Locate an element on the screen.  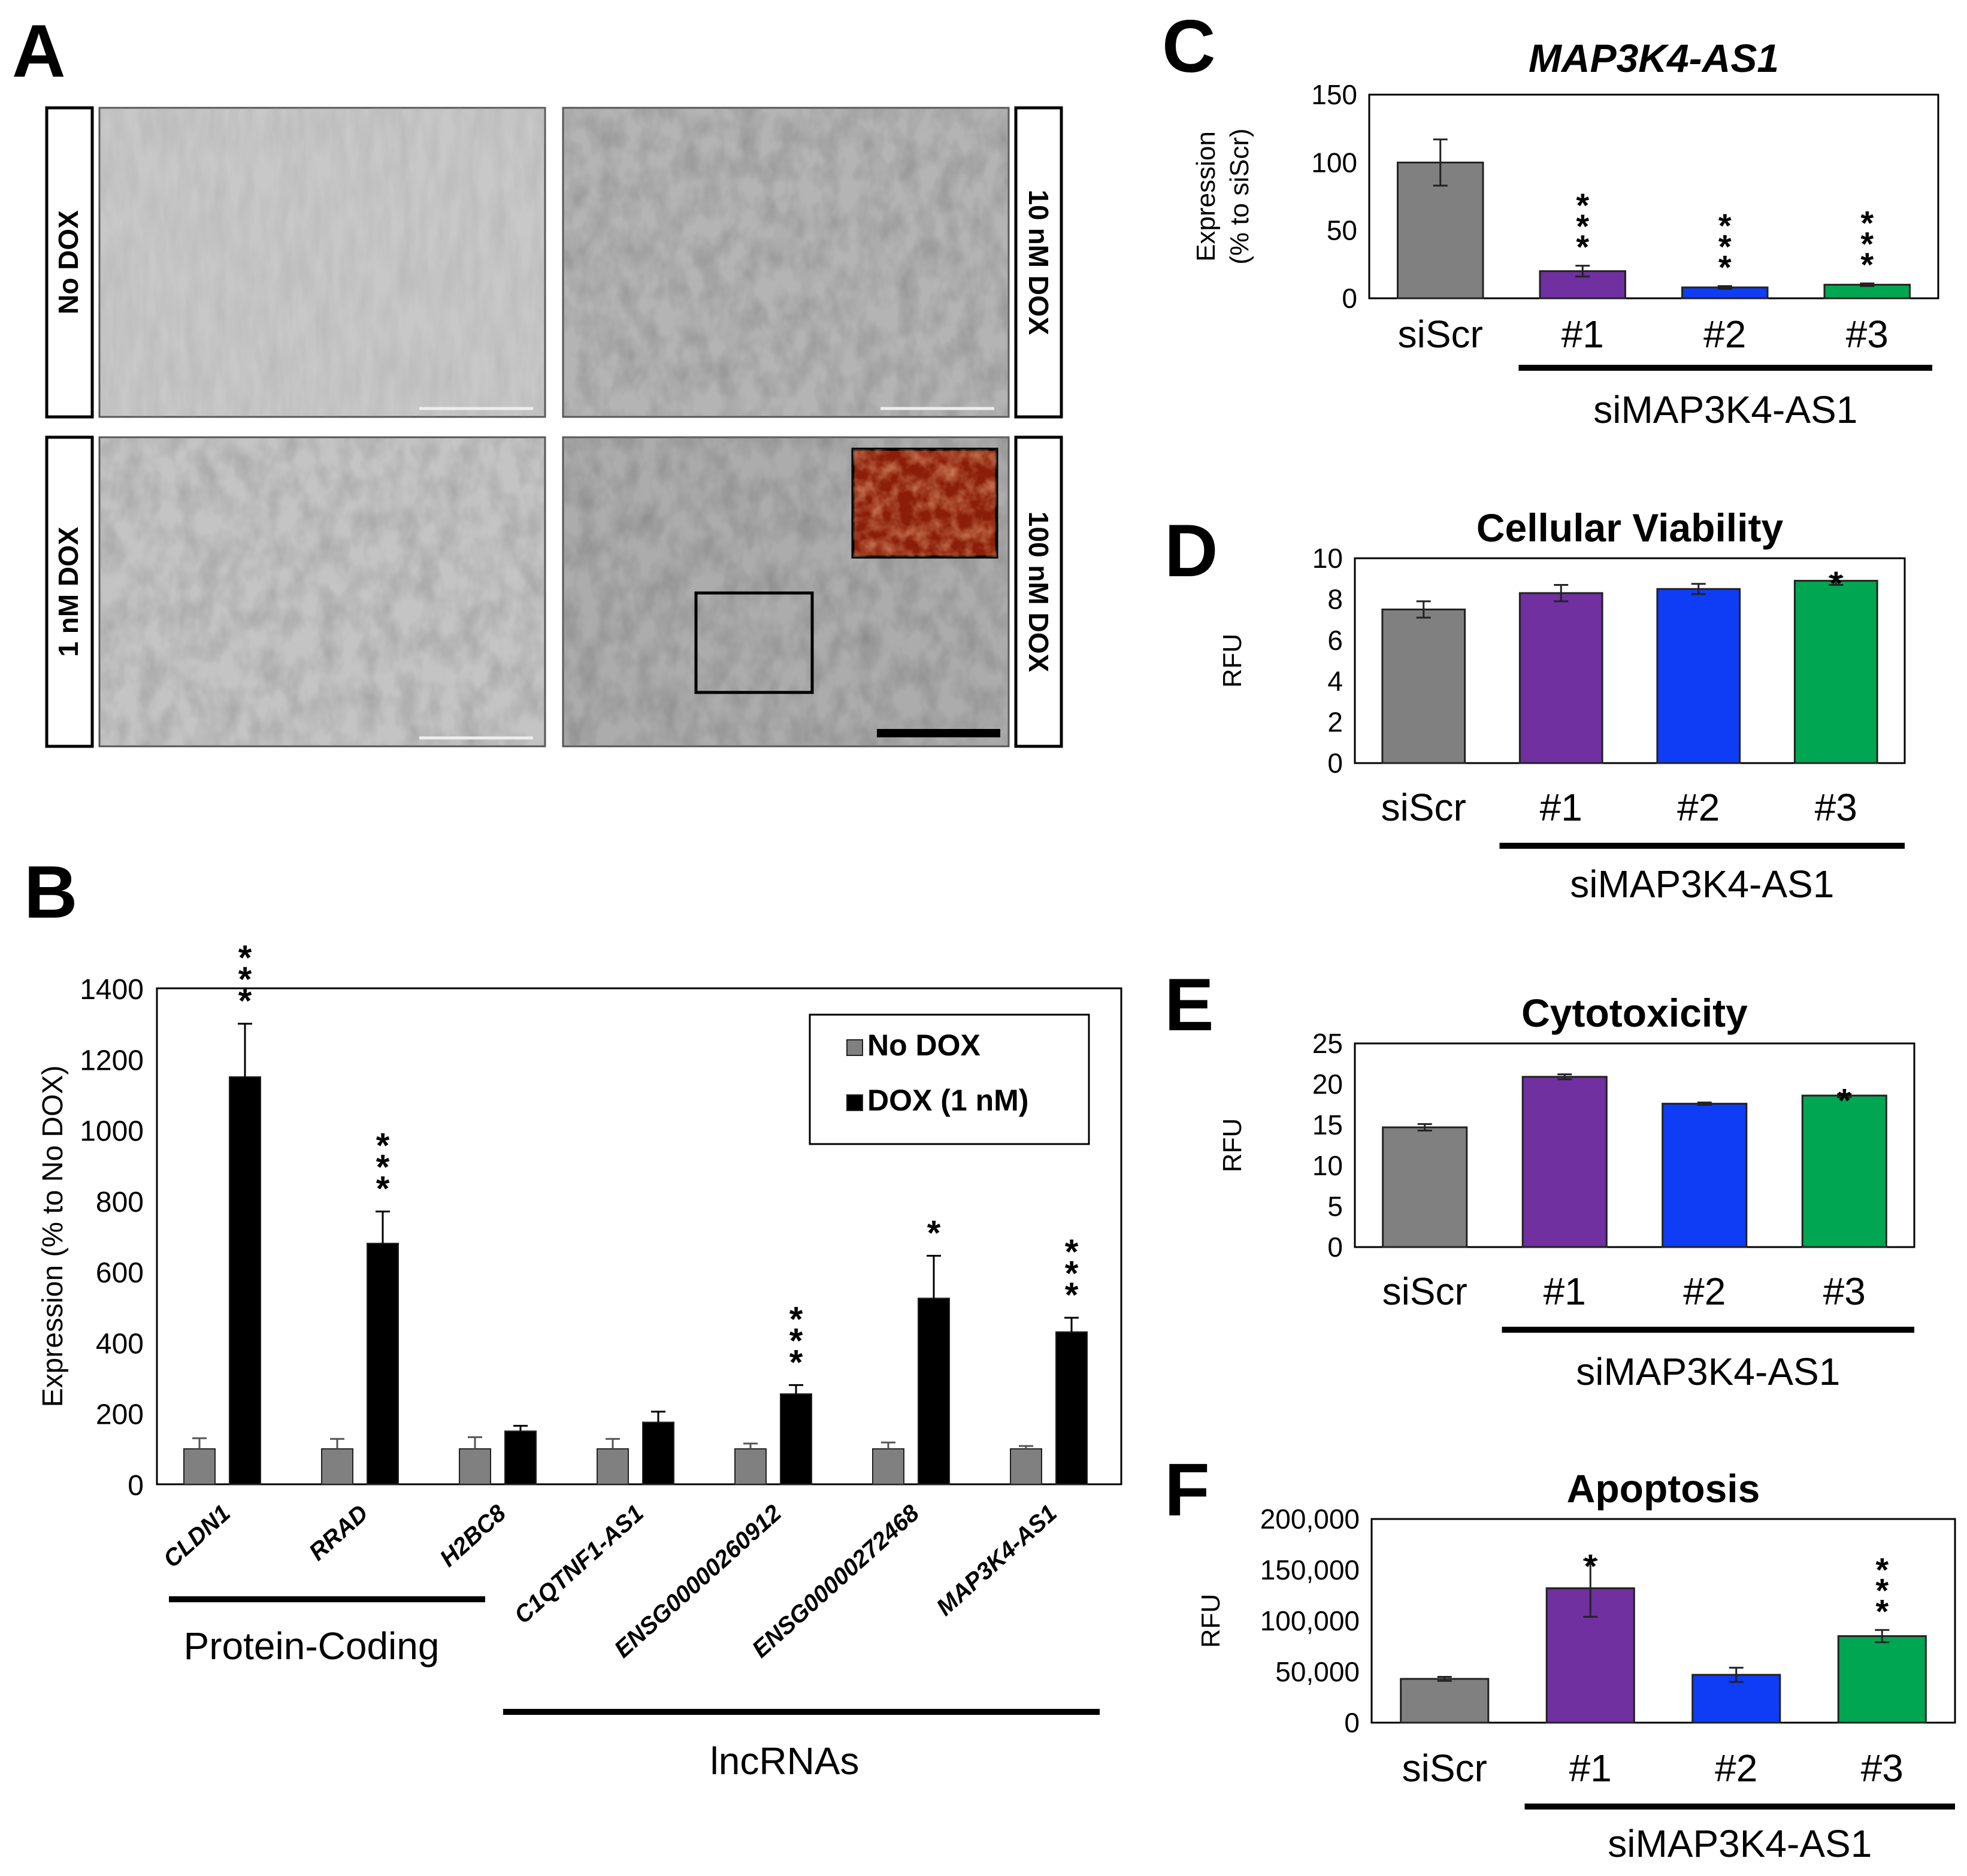
x-tick-label: CLDN1 is located at coordinates (196, 1536).